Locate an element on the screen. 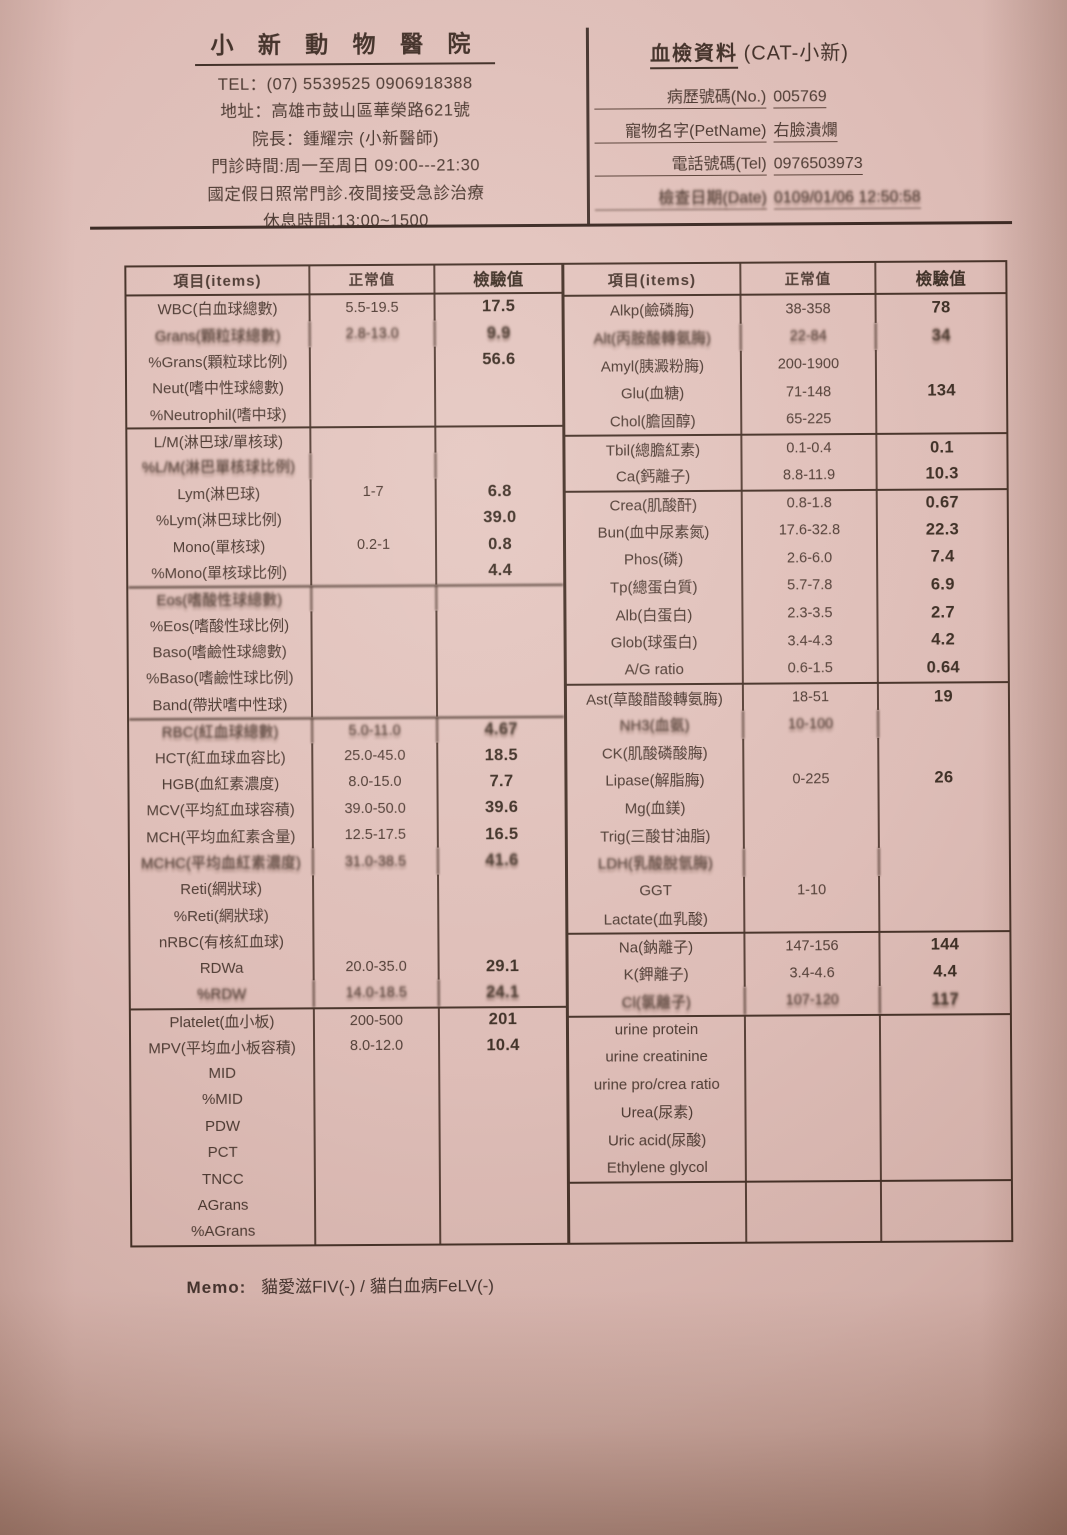 The width and height of the screenshot is (1067, 1535). item-cell: Ethylene glycol is located at coordinates (658, 1167).